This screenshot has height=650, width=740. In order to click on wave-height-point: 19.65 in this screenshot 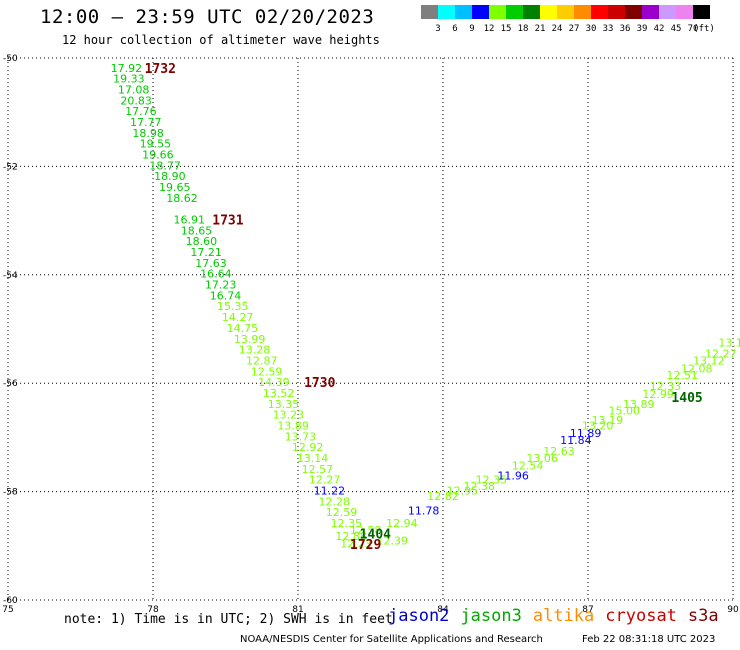, I will do `click(175, 187)`.